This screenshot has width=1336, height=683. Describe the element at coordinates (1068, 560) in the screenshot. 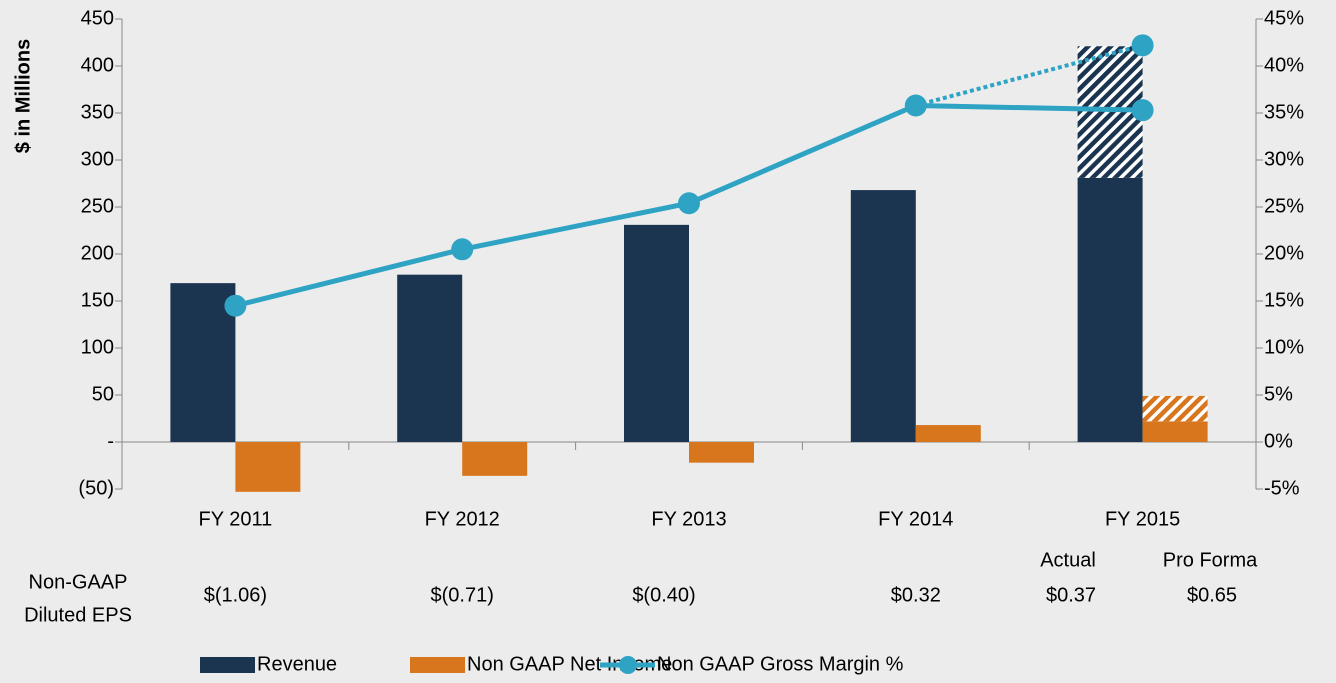

I see `eps-sub-label: Actual` at that location.